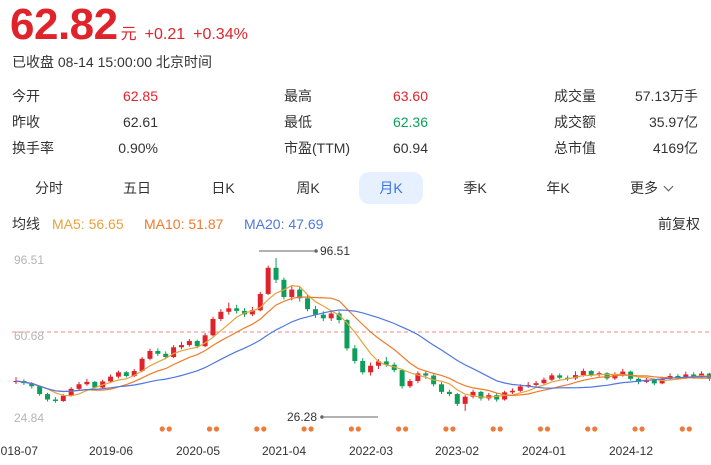 This screenshot has height=465, width=711. Describe the element at coordinates (308, 188) in the screenshot. I see `tab-weekly-k: 周K` at that location.